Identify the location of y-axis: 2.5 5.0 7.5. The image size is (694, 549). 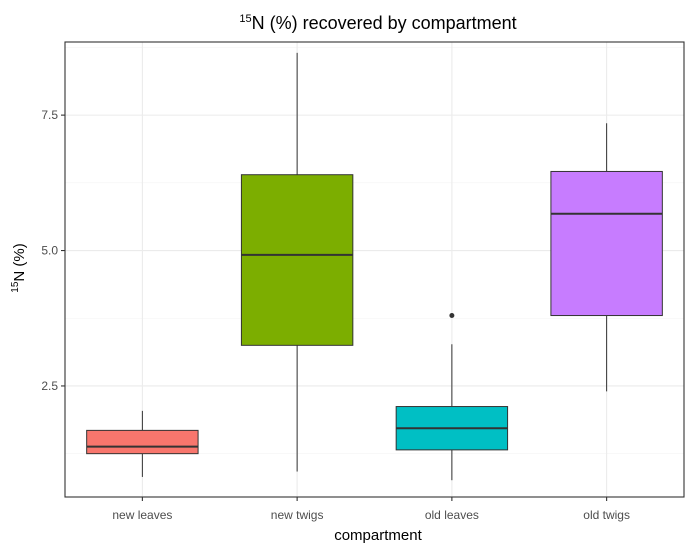
(53, 250).